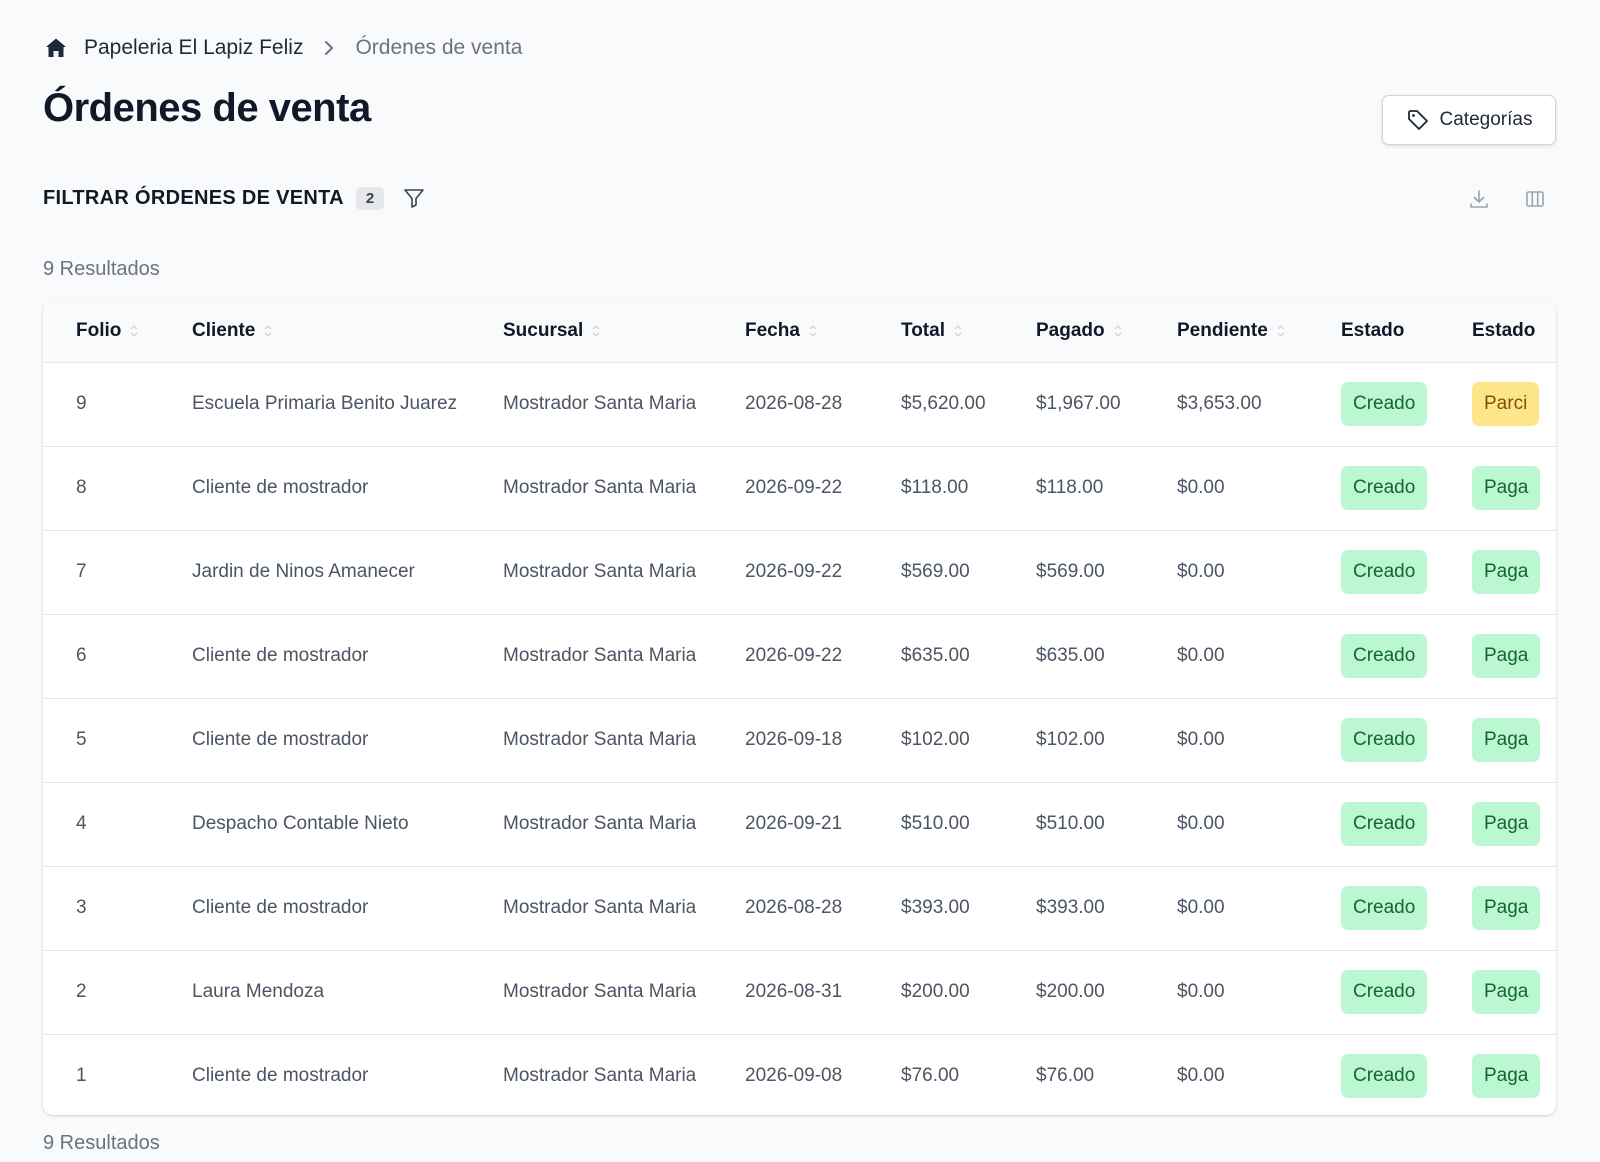 The image size is (1600, 1162). What do you see at coordinates (81, 403) in the screenshot?
I see `cell-folio: 9` at bounding box center [81, 403].